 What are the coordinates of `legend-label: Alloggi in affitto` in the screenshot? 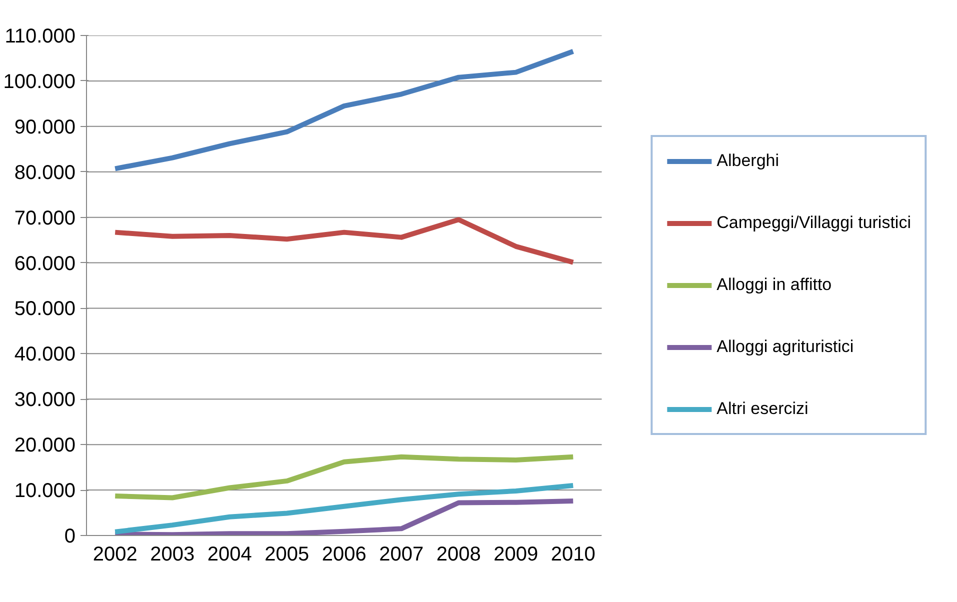 It's located at (774, 285).